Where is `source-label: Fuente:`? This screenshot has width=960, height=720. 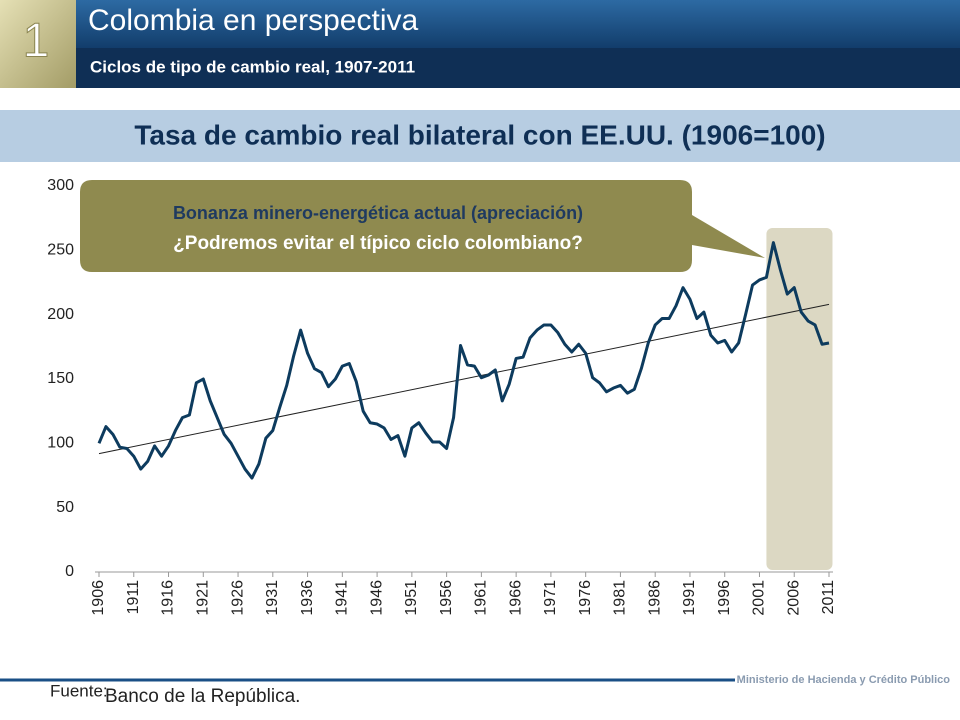 source-label: Fuente: is located at coordinates (79, 690).